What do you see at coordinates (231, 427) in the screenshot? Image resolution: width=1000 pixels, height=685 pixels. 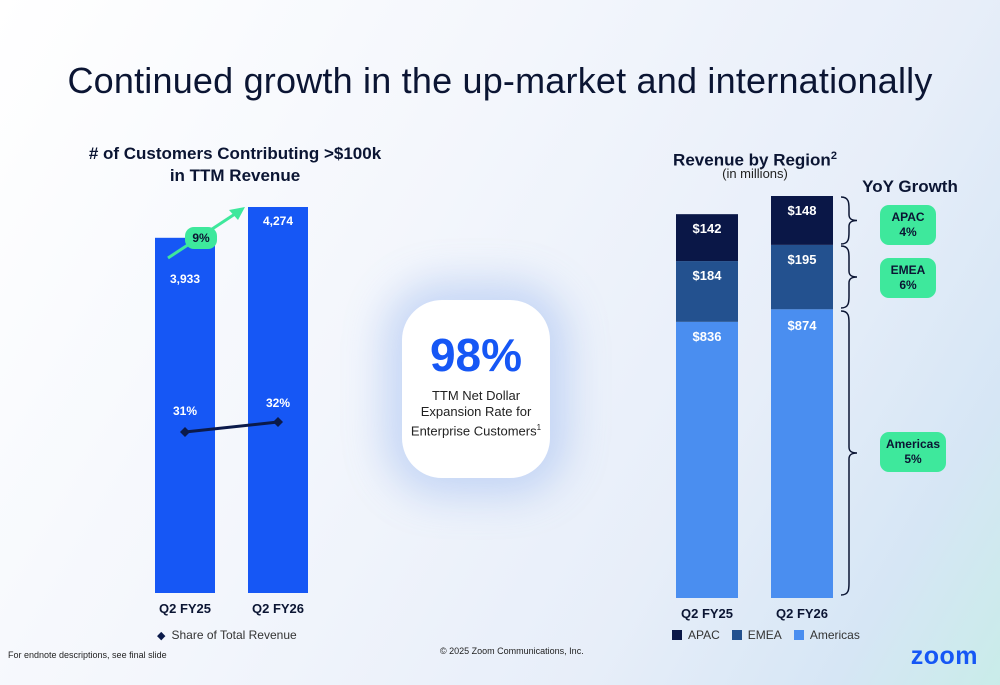 I see `share-line` at bounding box center [231, 427].